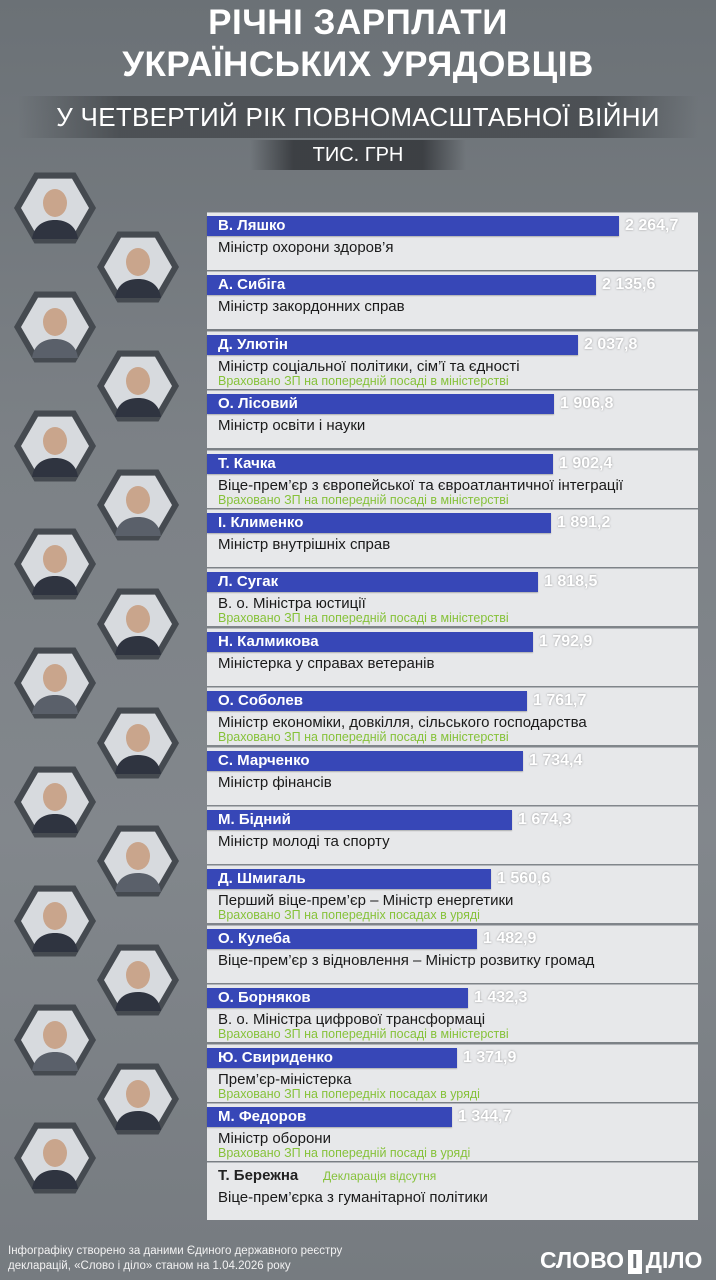 The image size is (716, 1280). Describe the element at coordinates (252, 284) in the screenshot. I see `bar-name-label: А. Сибіга` at that location.